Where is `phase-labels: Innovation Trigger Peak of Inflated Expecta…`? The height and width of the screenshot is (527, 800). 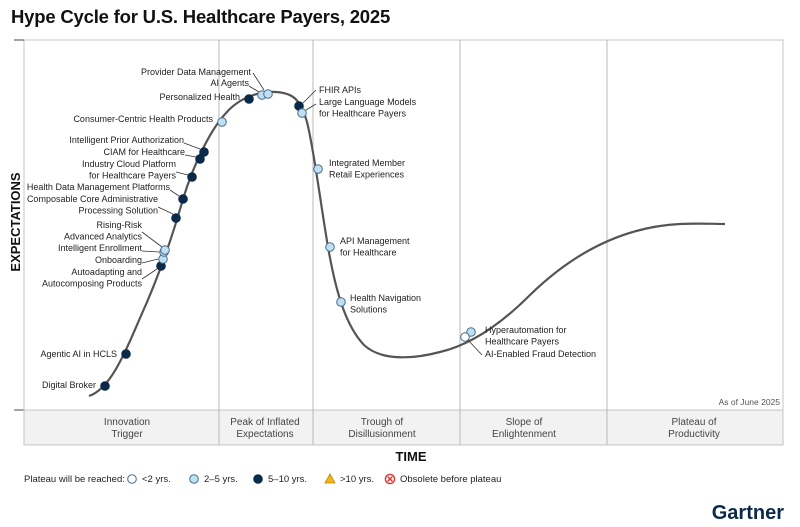 phase-labels: Innovation Trigger Peak of Inflated Expecta… is located at coordinates (412, 428).